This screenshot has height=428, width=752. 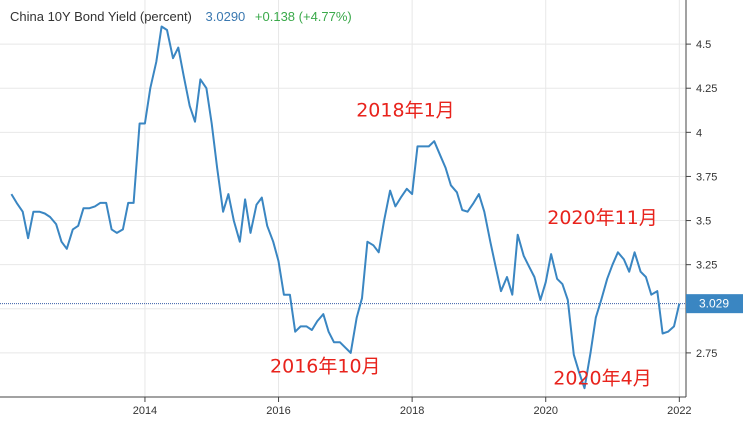 I want to click on x-tick-label: 2018, so click(x=412, y=411).